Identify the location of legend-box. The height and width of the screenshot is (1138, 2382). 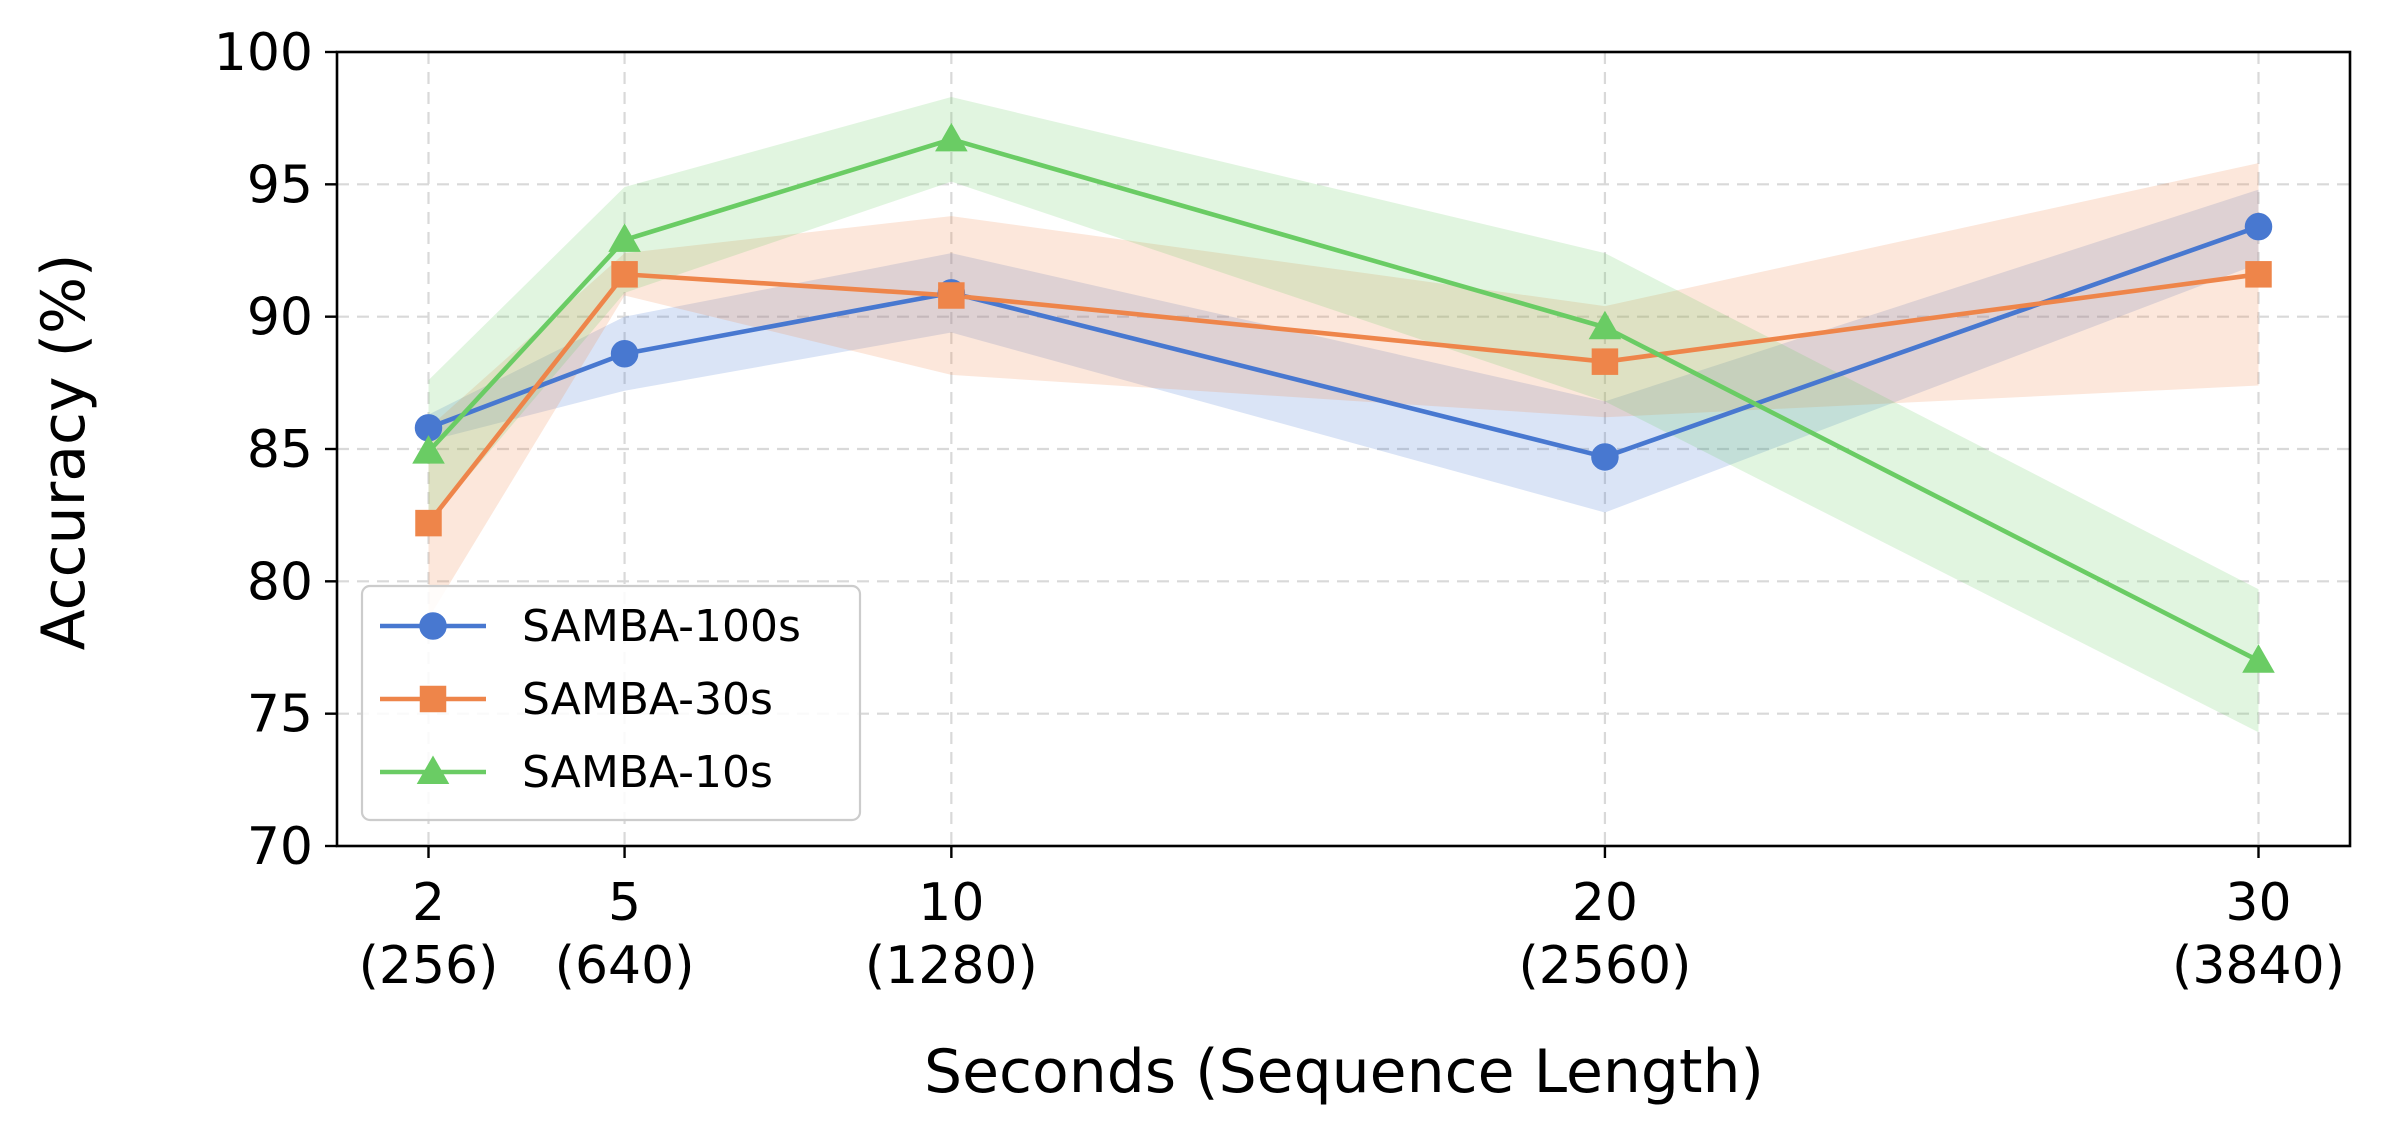
(611, 703).